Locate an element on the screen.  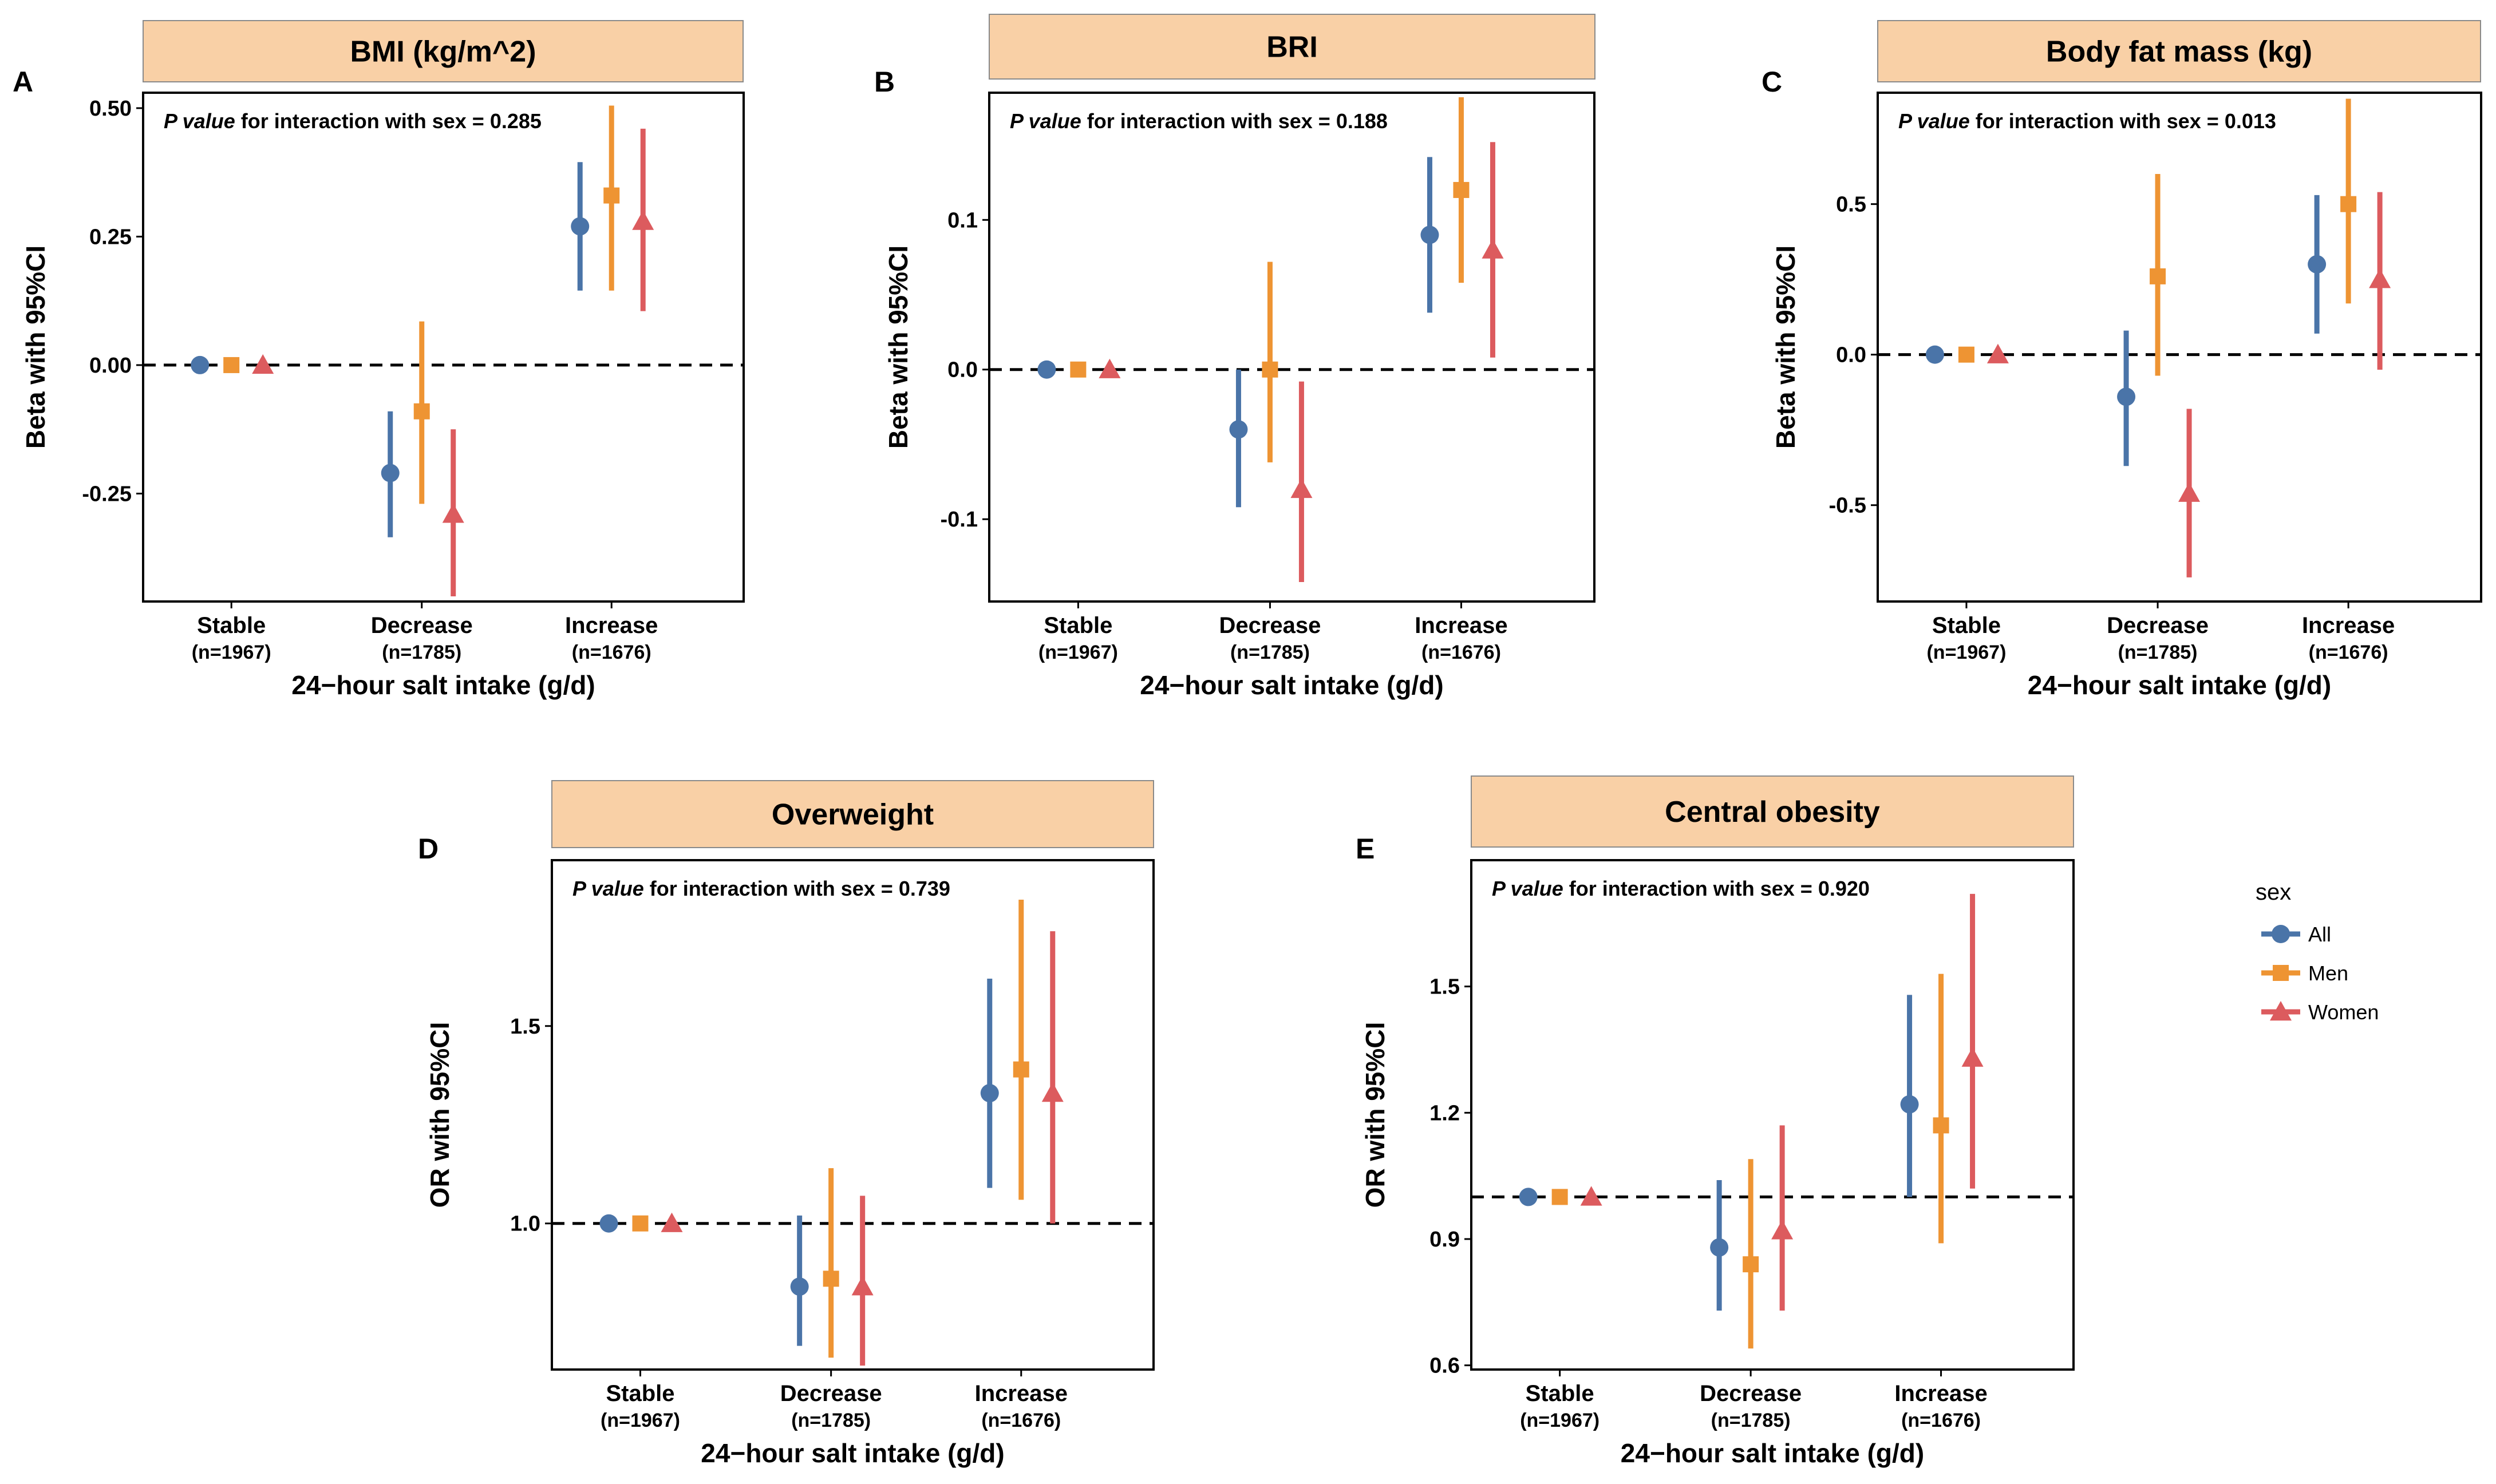
legend-label-all: All is located at coordinates (2319, 934).